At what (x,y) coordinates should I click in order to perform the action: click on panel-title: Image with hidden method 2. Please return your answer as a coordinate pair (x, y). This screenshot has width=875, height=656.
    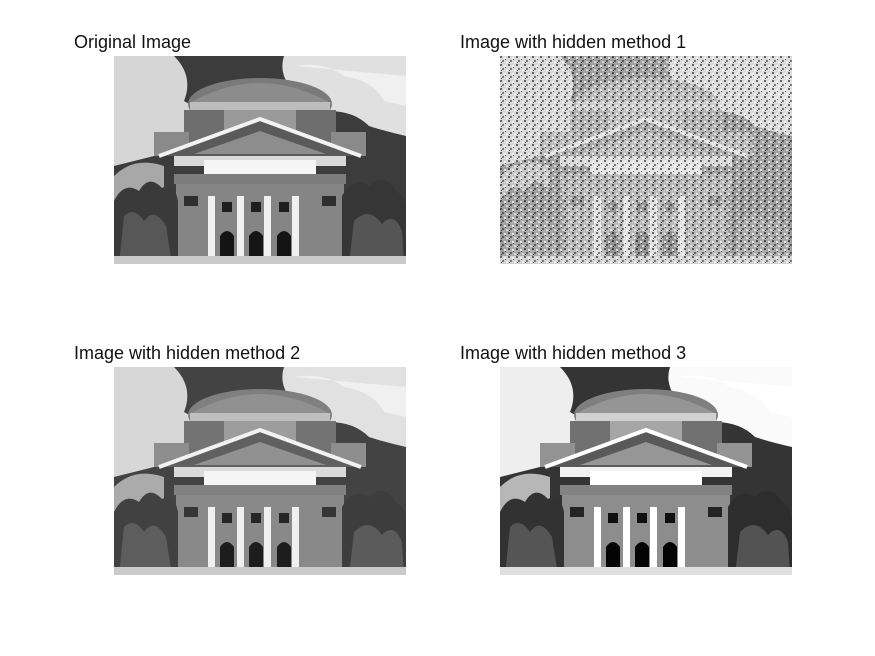
    Looking at the image, I should click on (187, 353).